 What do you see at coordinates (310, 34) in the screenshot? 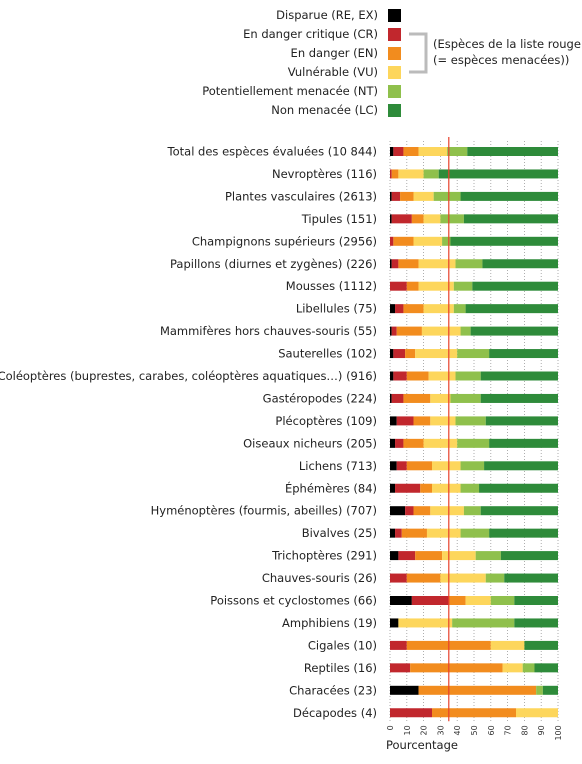
I see `legend-label-cr: En danger critique (CR)` at bounding box center [310, 34].